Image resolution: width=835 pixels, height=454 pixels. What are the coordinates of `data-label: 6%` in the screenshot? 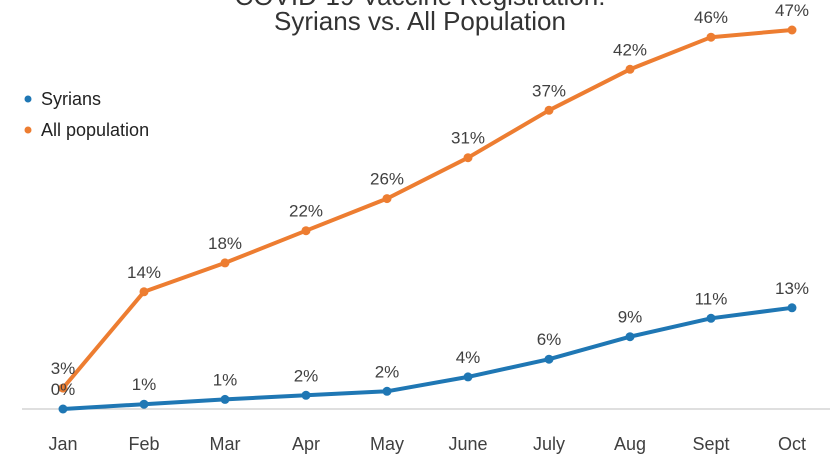 It's located at (549, 339).